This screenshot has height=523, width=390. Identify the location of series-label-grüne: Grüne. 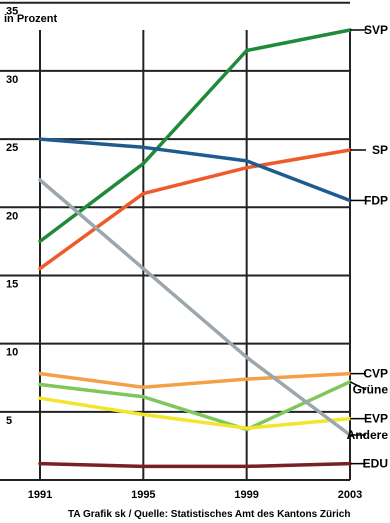
(371, 390).